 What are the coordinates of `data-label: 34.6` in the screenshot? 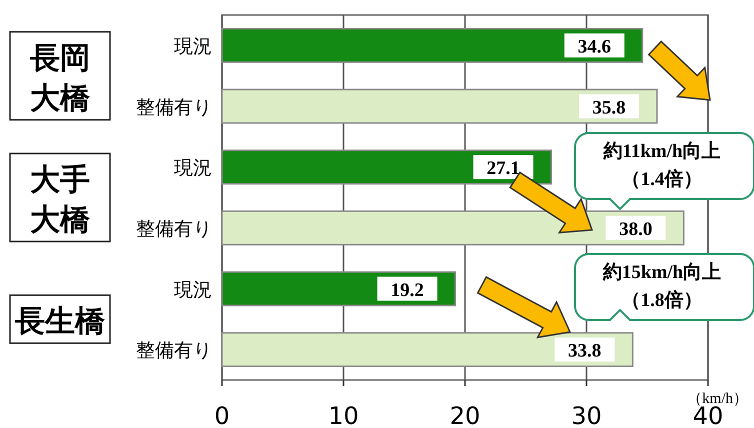 It's located at (595, 47).